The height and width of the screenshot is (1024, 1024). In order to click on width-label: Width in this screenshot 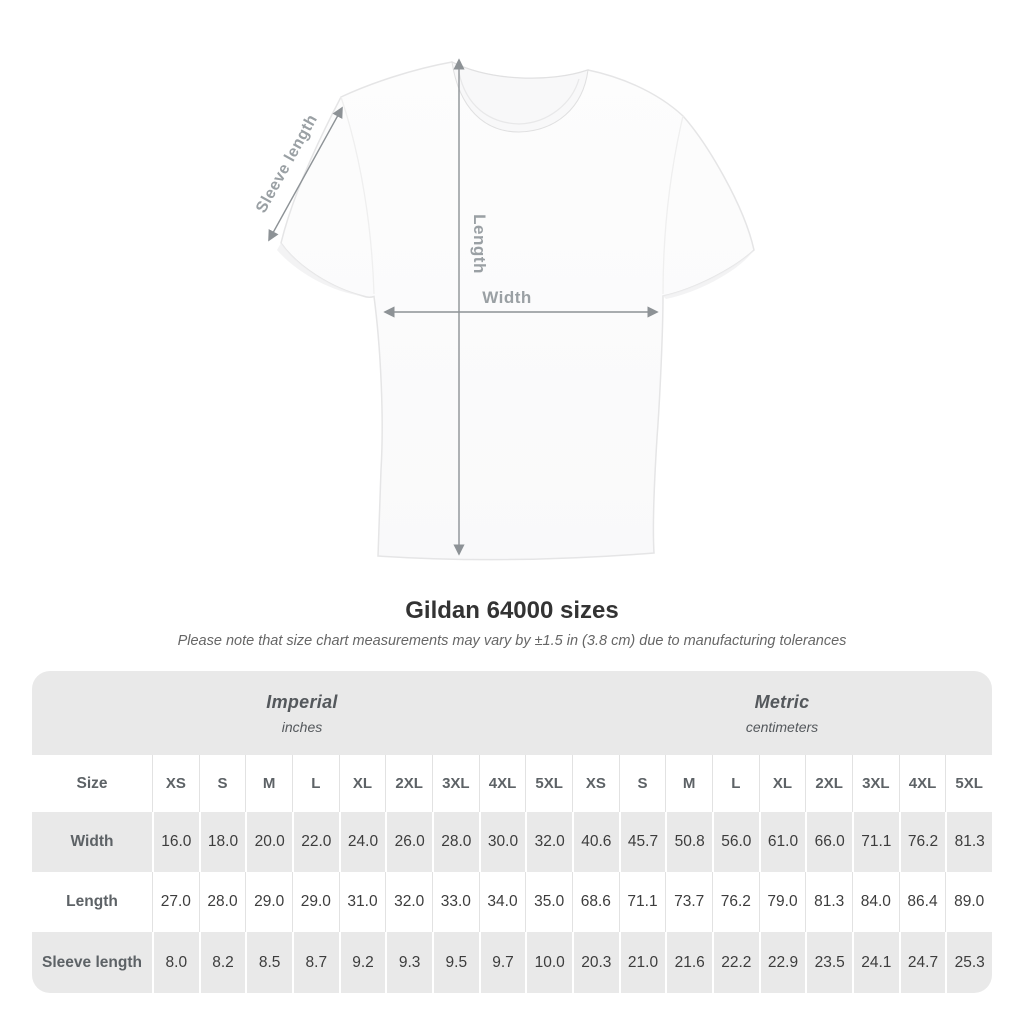, I will do `click(507, 297)`.